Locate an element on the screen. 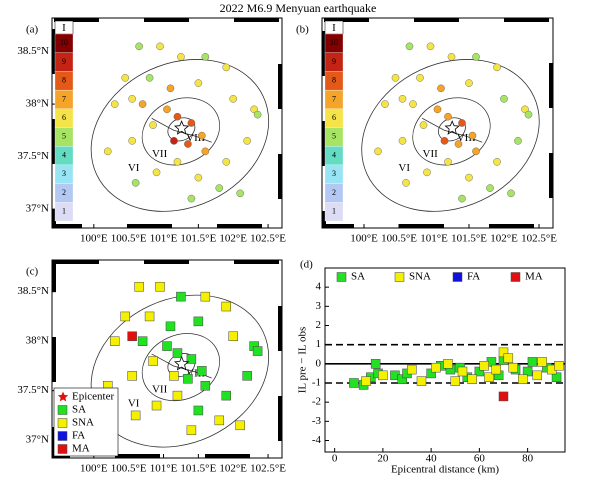  colorbar-cell is located at coordinates (334, 43).